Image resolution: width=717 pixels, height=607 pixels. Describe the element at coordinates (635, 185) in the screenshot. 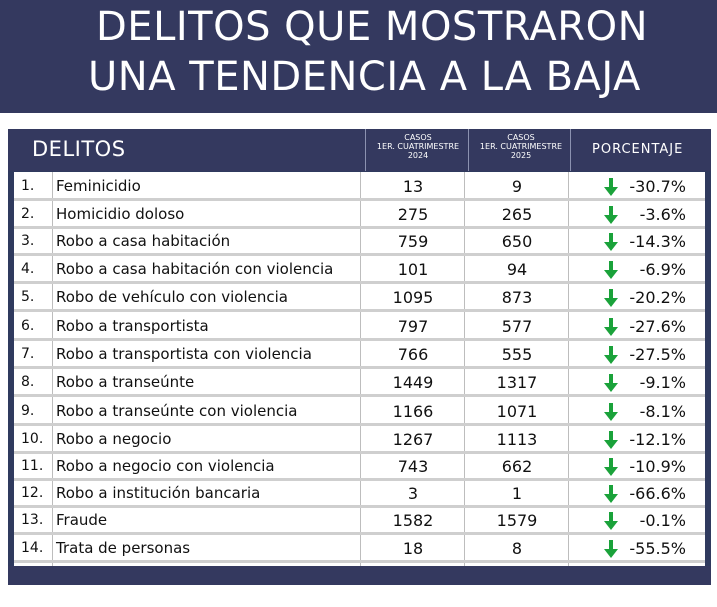

I see `row-percentage: -30.7%` at that location.